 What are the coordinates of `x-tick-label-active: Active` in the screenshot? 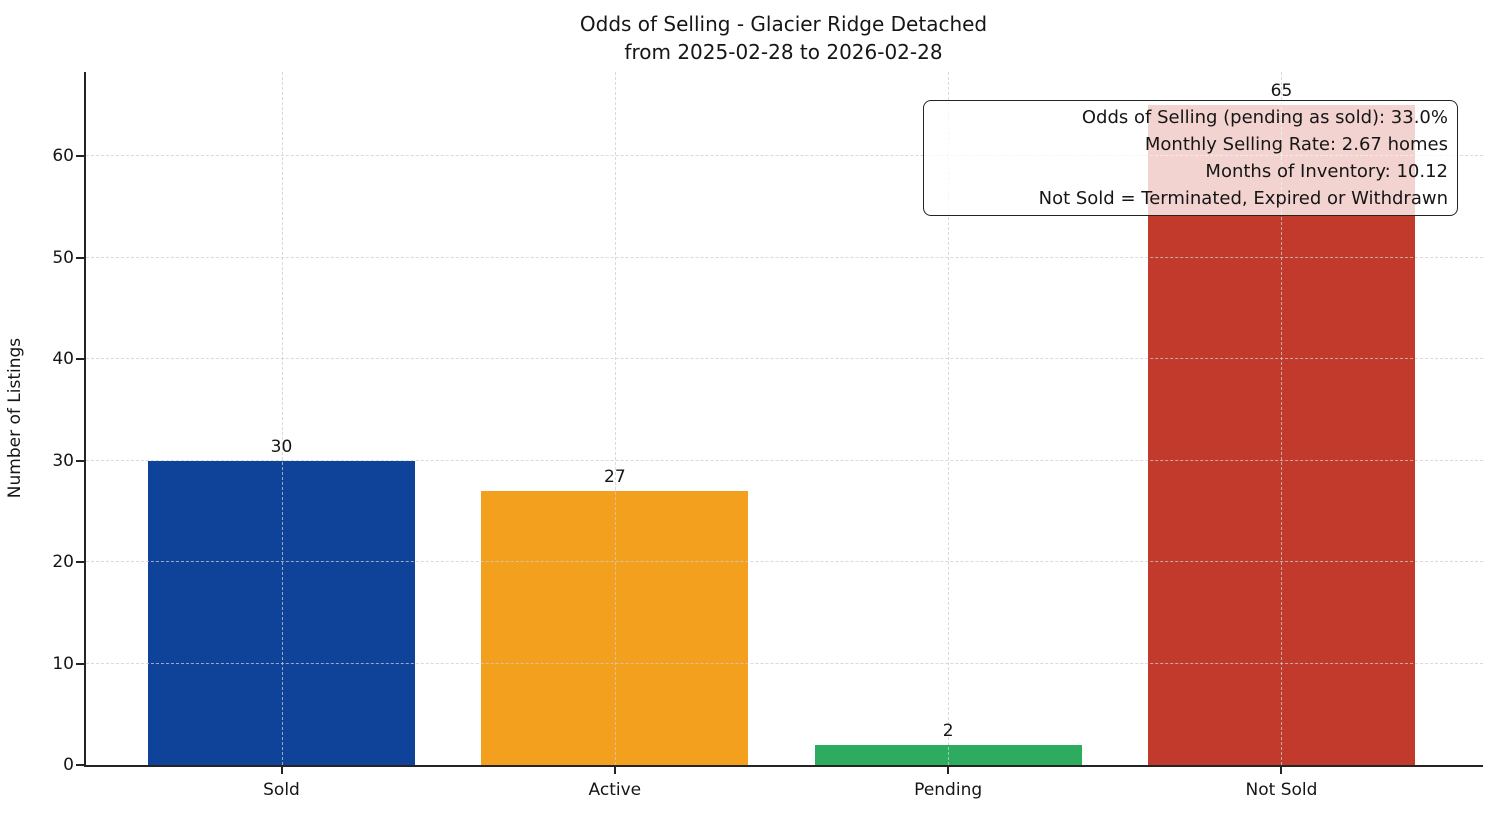 It's located at (615, 790).